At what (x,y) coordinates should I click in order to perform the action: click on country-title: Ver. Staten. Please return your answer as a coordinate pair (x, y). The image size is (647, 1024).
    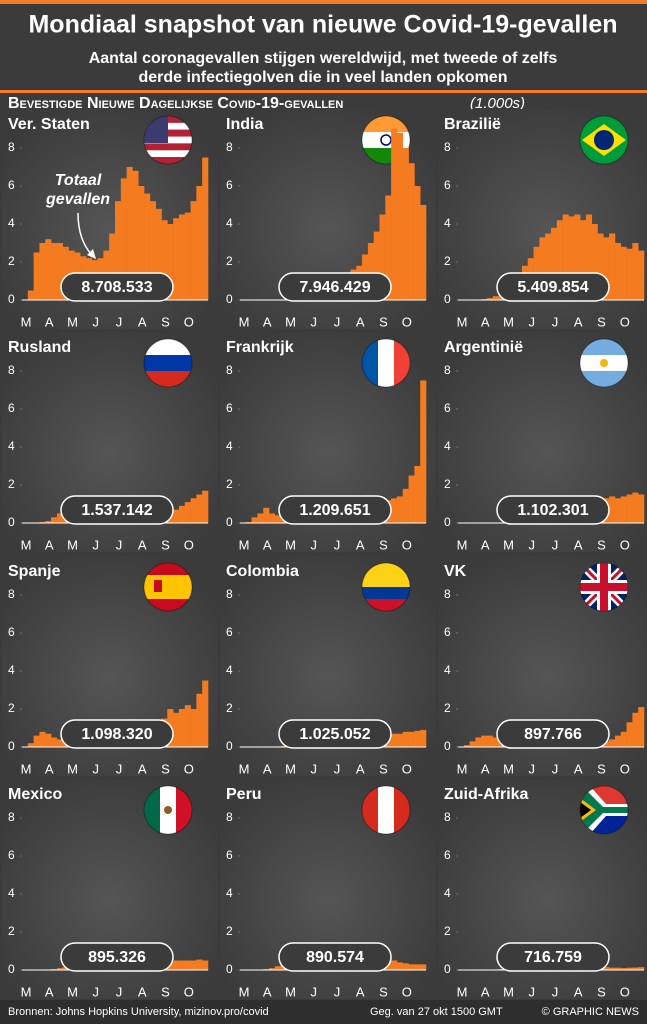
    Looking at the image, I should click on (49, 124).